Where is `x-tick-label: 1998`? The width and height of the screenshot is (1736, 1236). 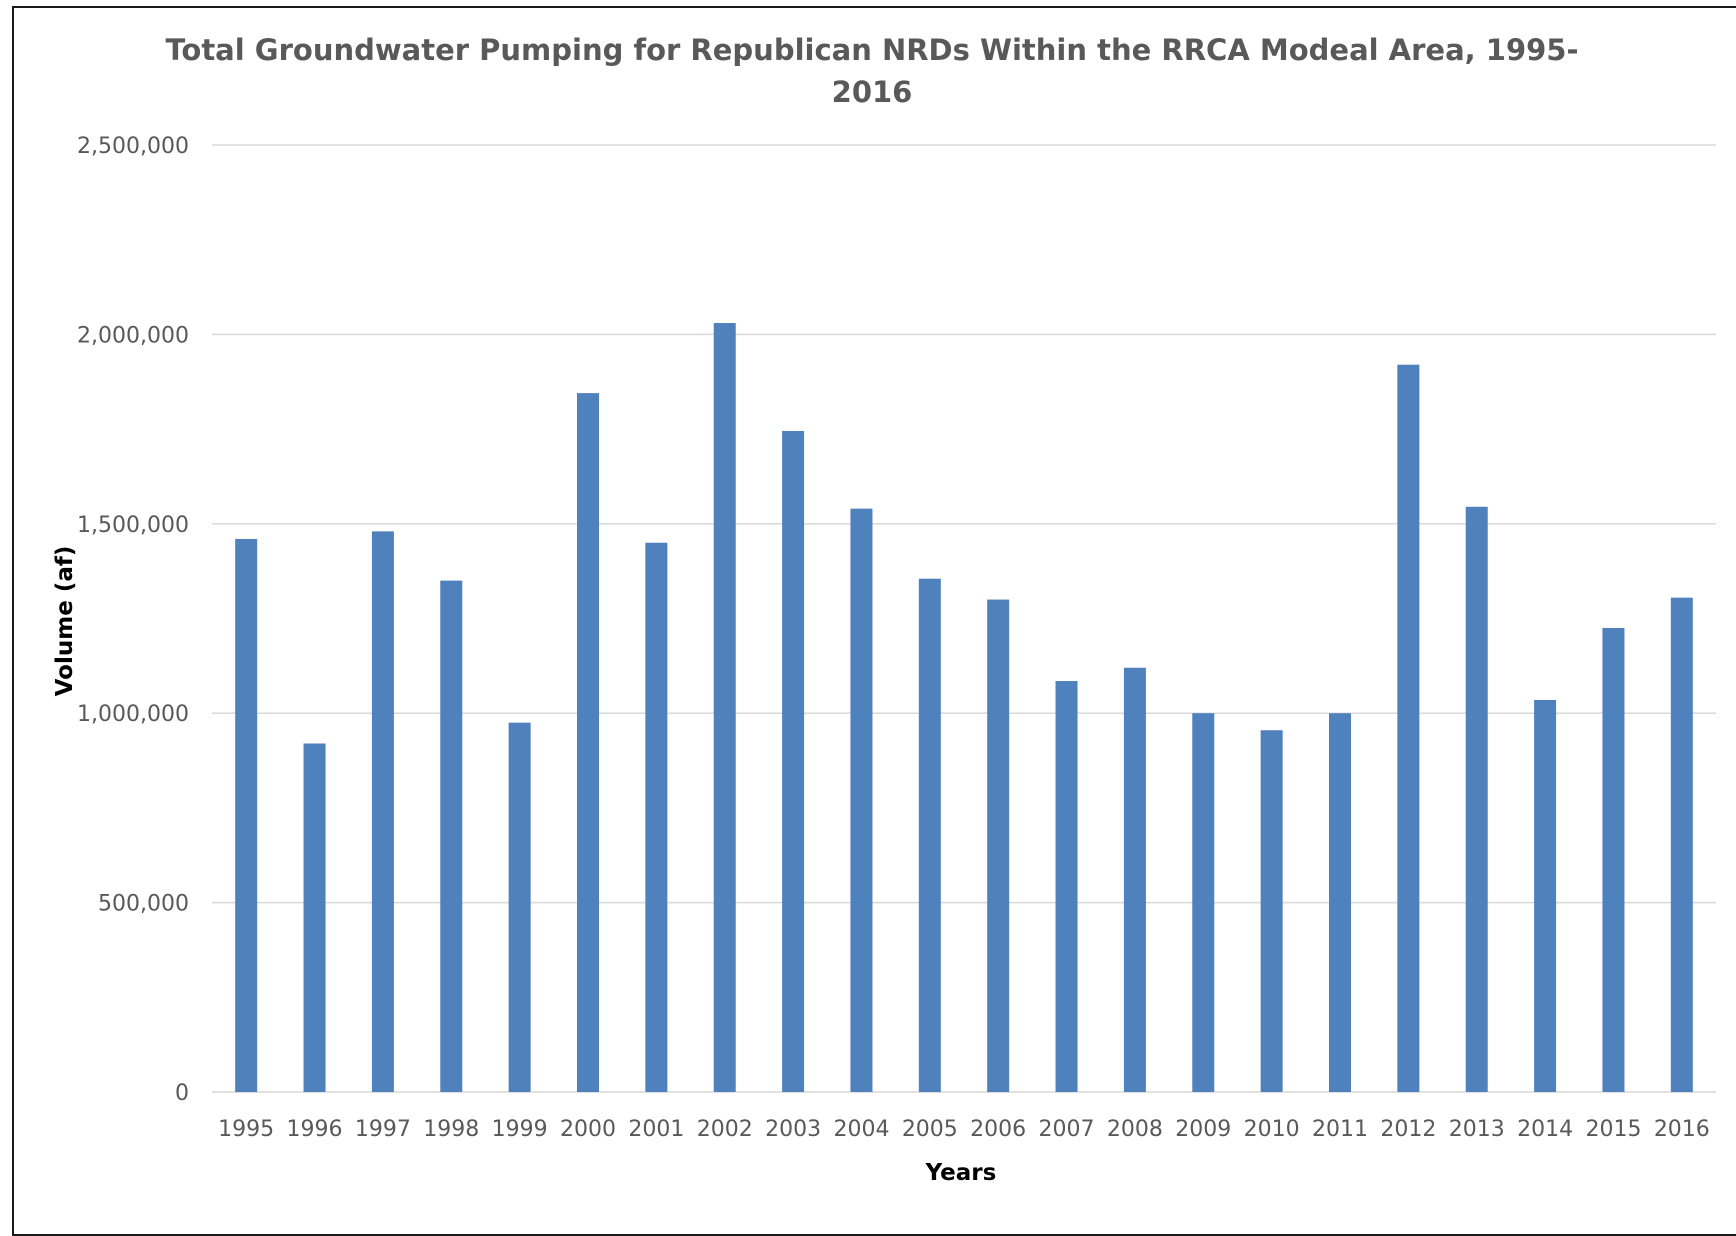 x-tick-label: 1998 is located at coordinates (451, 1129).